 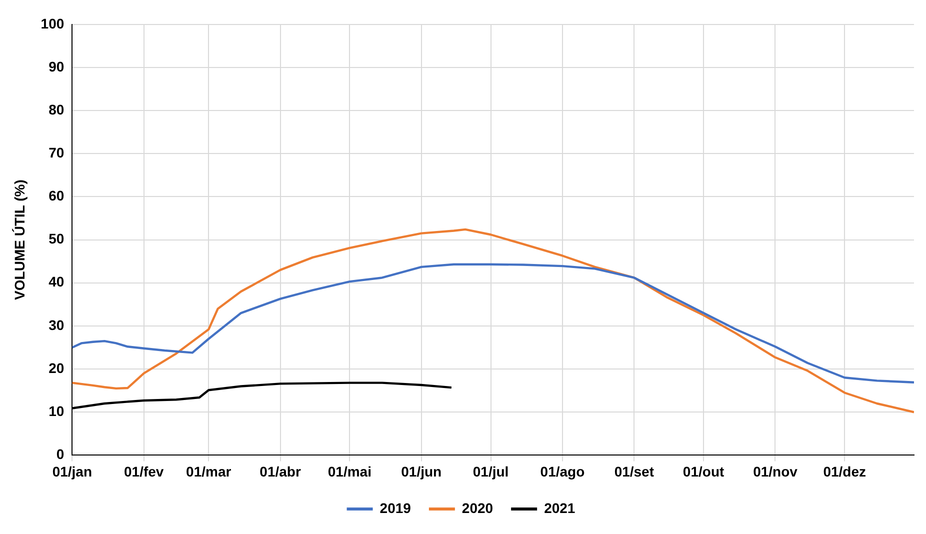 What do you see at coordinates (56, 368) in the screenshot?
I see `y-tick-label: 20` at bounding box center [56, 368].